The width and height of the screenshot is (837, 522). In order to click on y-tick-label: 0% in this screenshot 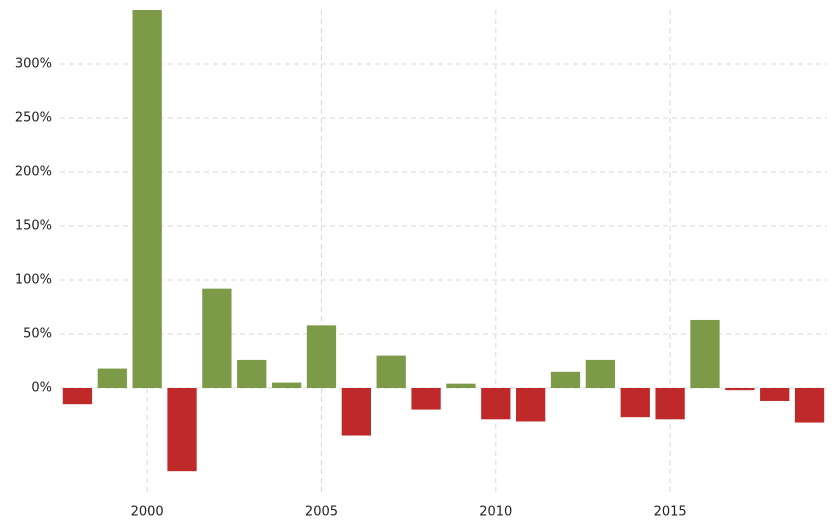, I will do `click(41, 388)`.